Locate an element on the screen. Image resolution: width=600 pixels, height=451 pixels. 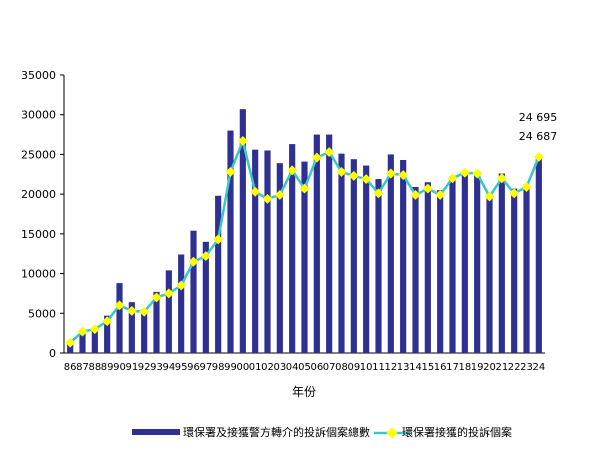
x-tick-label: 05 is located at coordinates (304, 367).